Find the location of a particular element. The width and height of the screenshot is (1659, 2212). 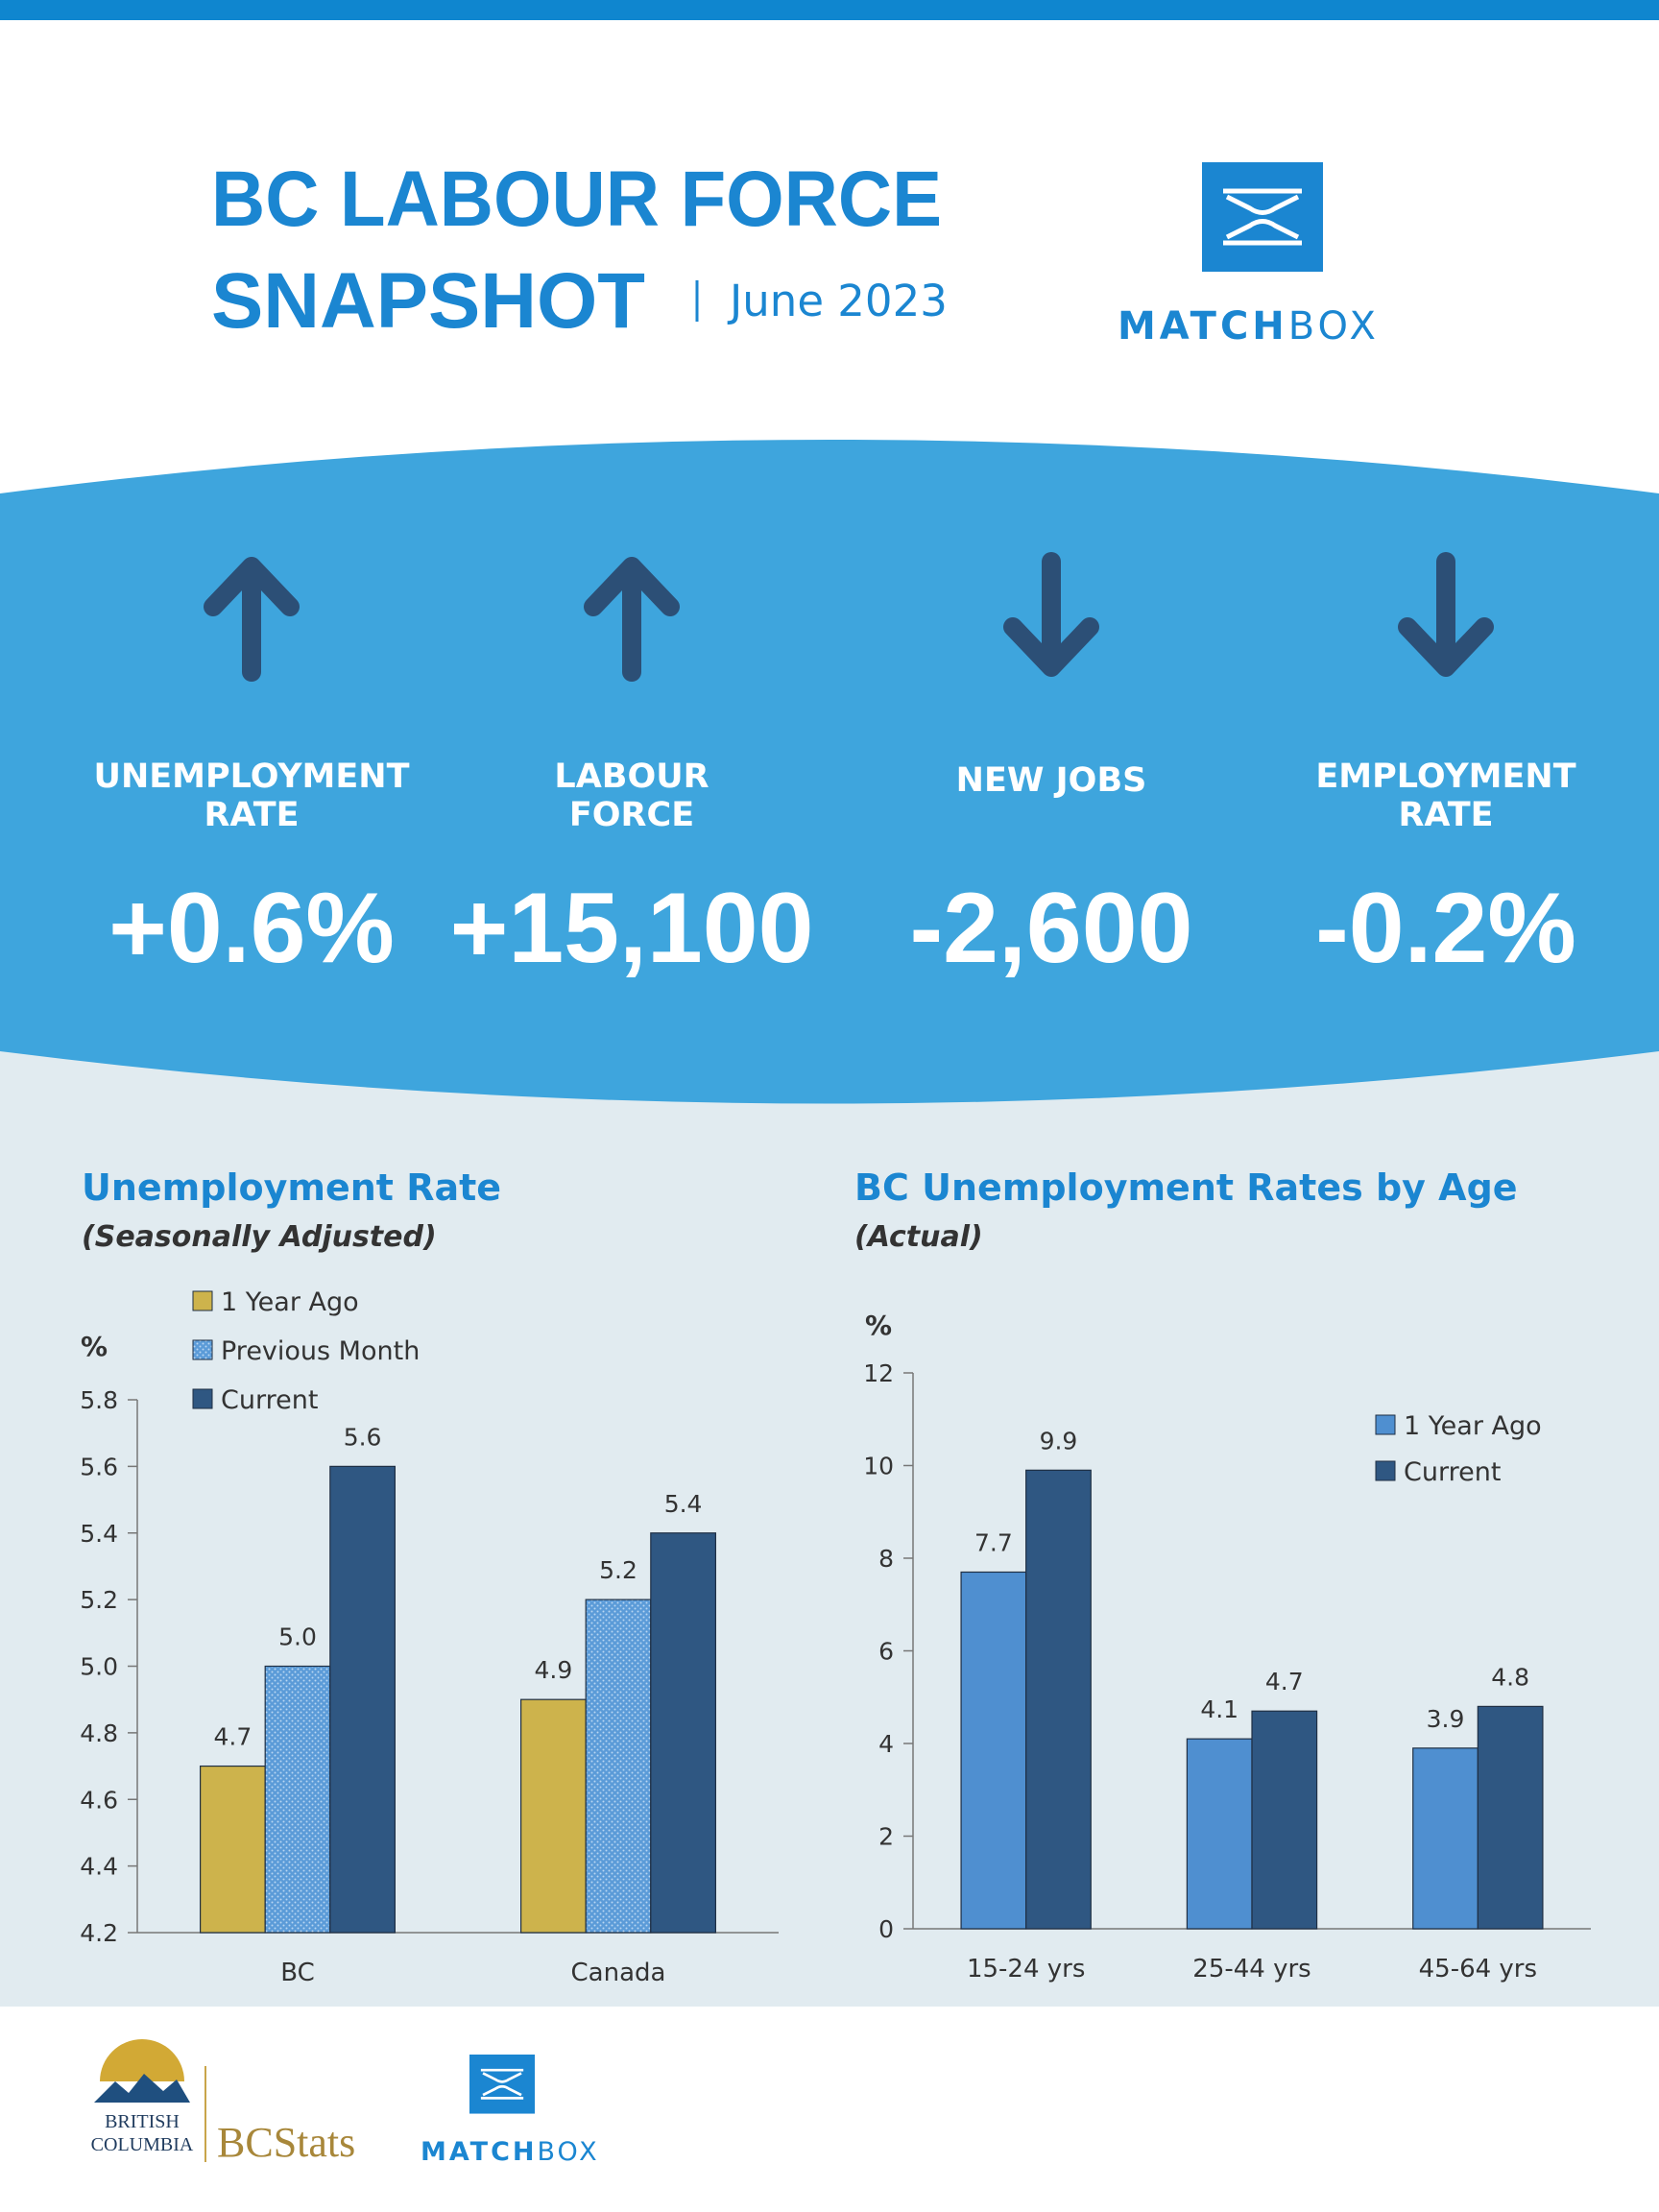

value-label: 3.9 is located at coordinates (1446, 1719).